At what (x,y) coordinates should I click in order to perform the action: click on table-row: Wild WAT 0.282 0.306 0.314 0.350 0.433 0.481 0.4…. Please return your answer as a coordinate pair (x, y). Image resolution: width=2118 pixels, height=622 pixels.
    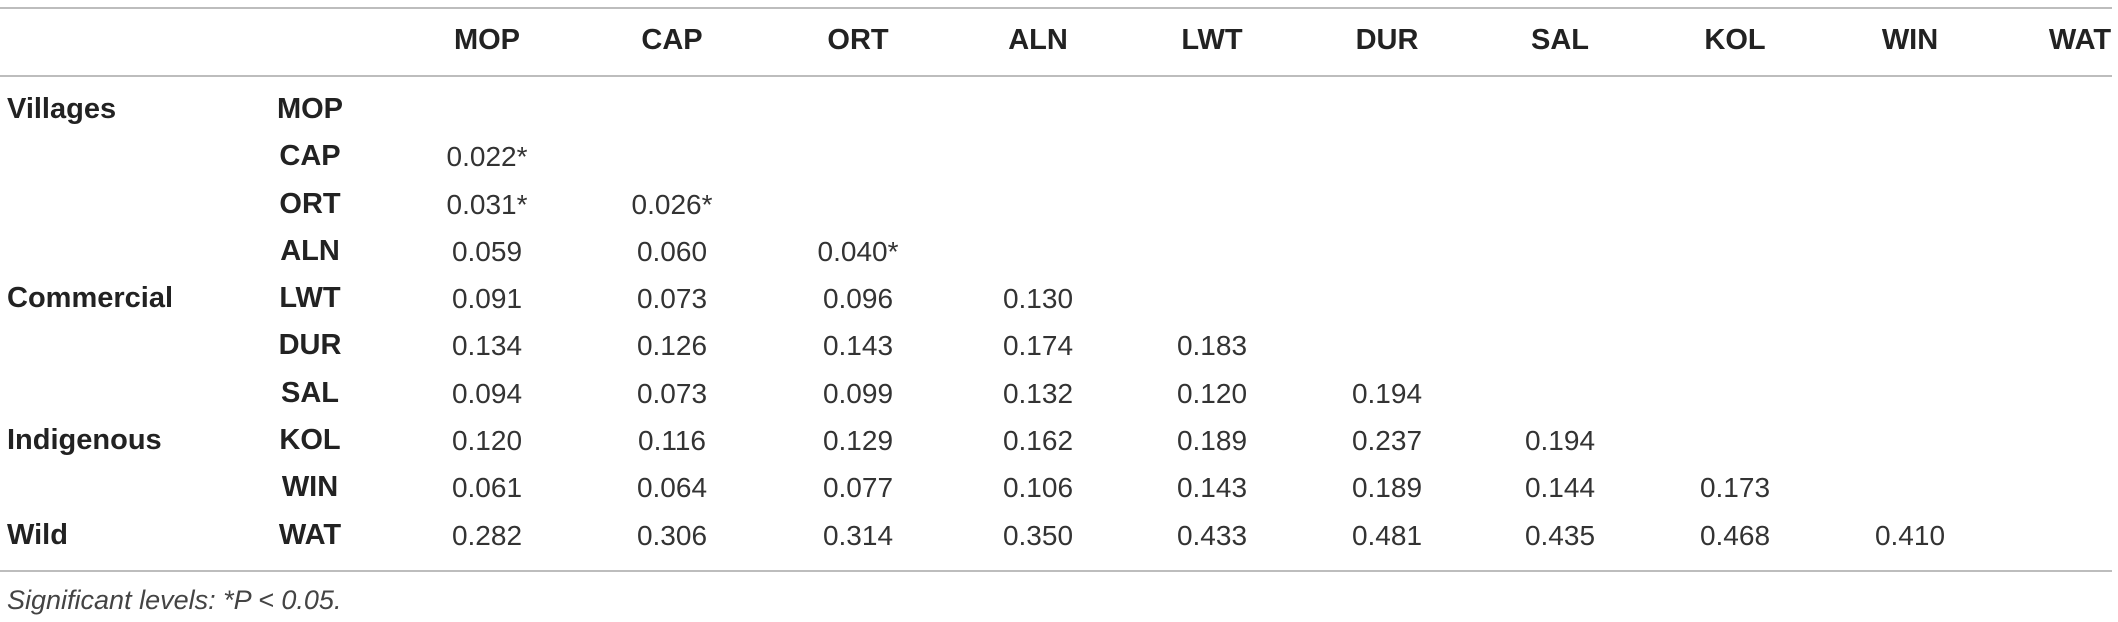
    Looking at the image, I should click on (1056, 535).